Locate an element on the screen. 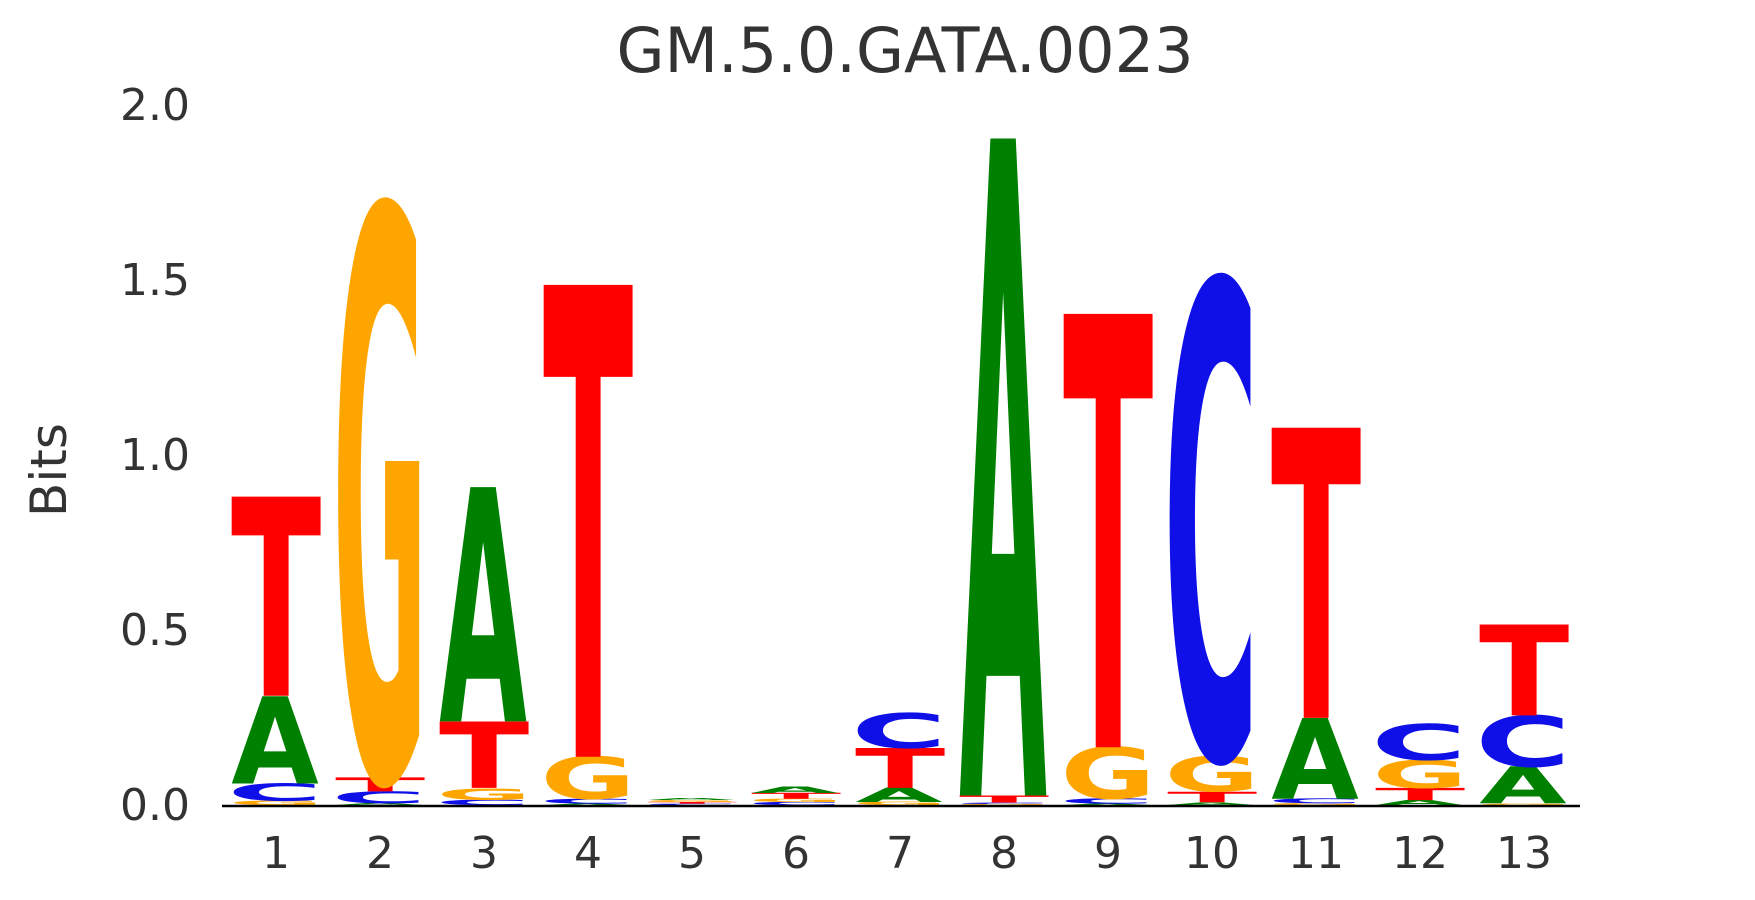  x-tick-label: 3 is located at coordinates (484, 853).